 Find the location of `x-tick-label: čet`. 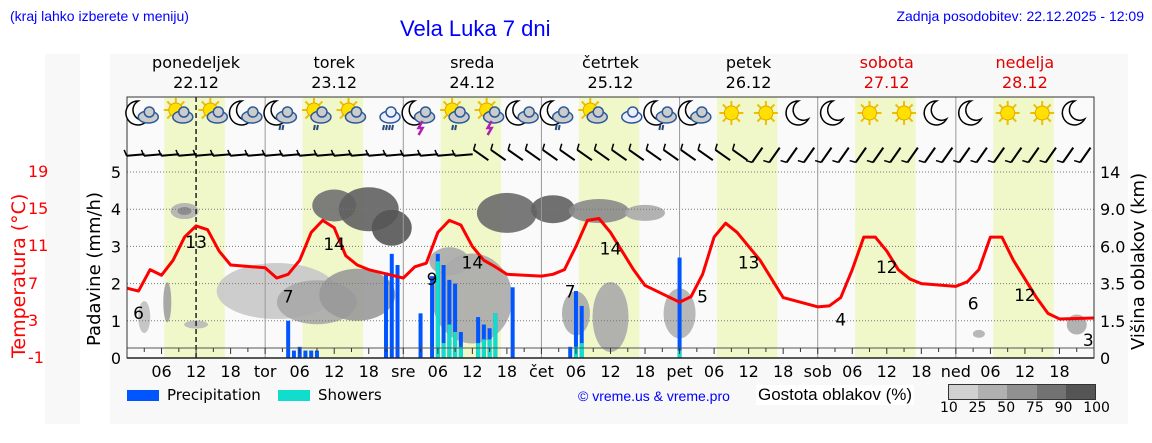

x-tick-label: čet is located at coordinates (541, 371).